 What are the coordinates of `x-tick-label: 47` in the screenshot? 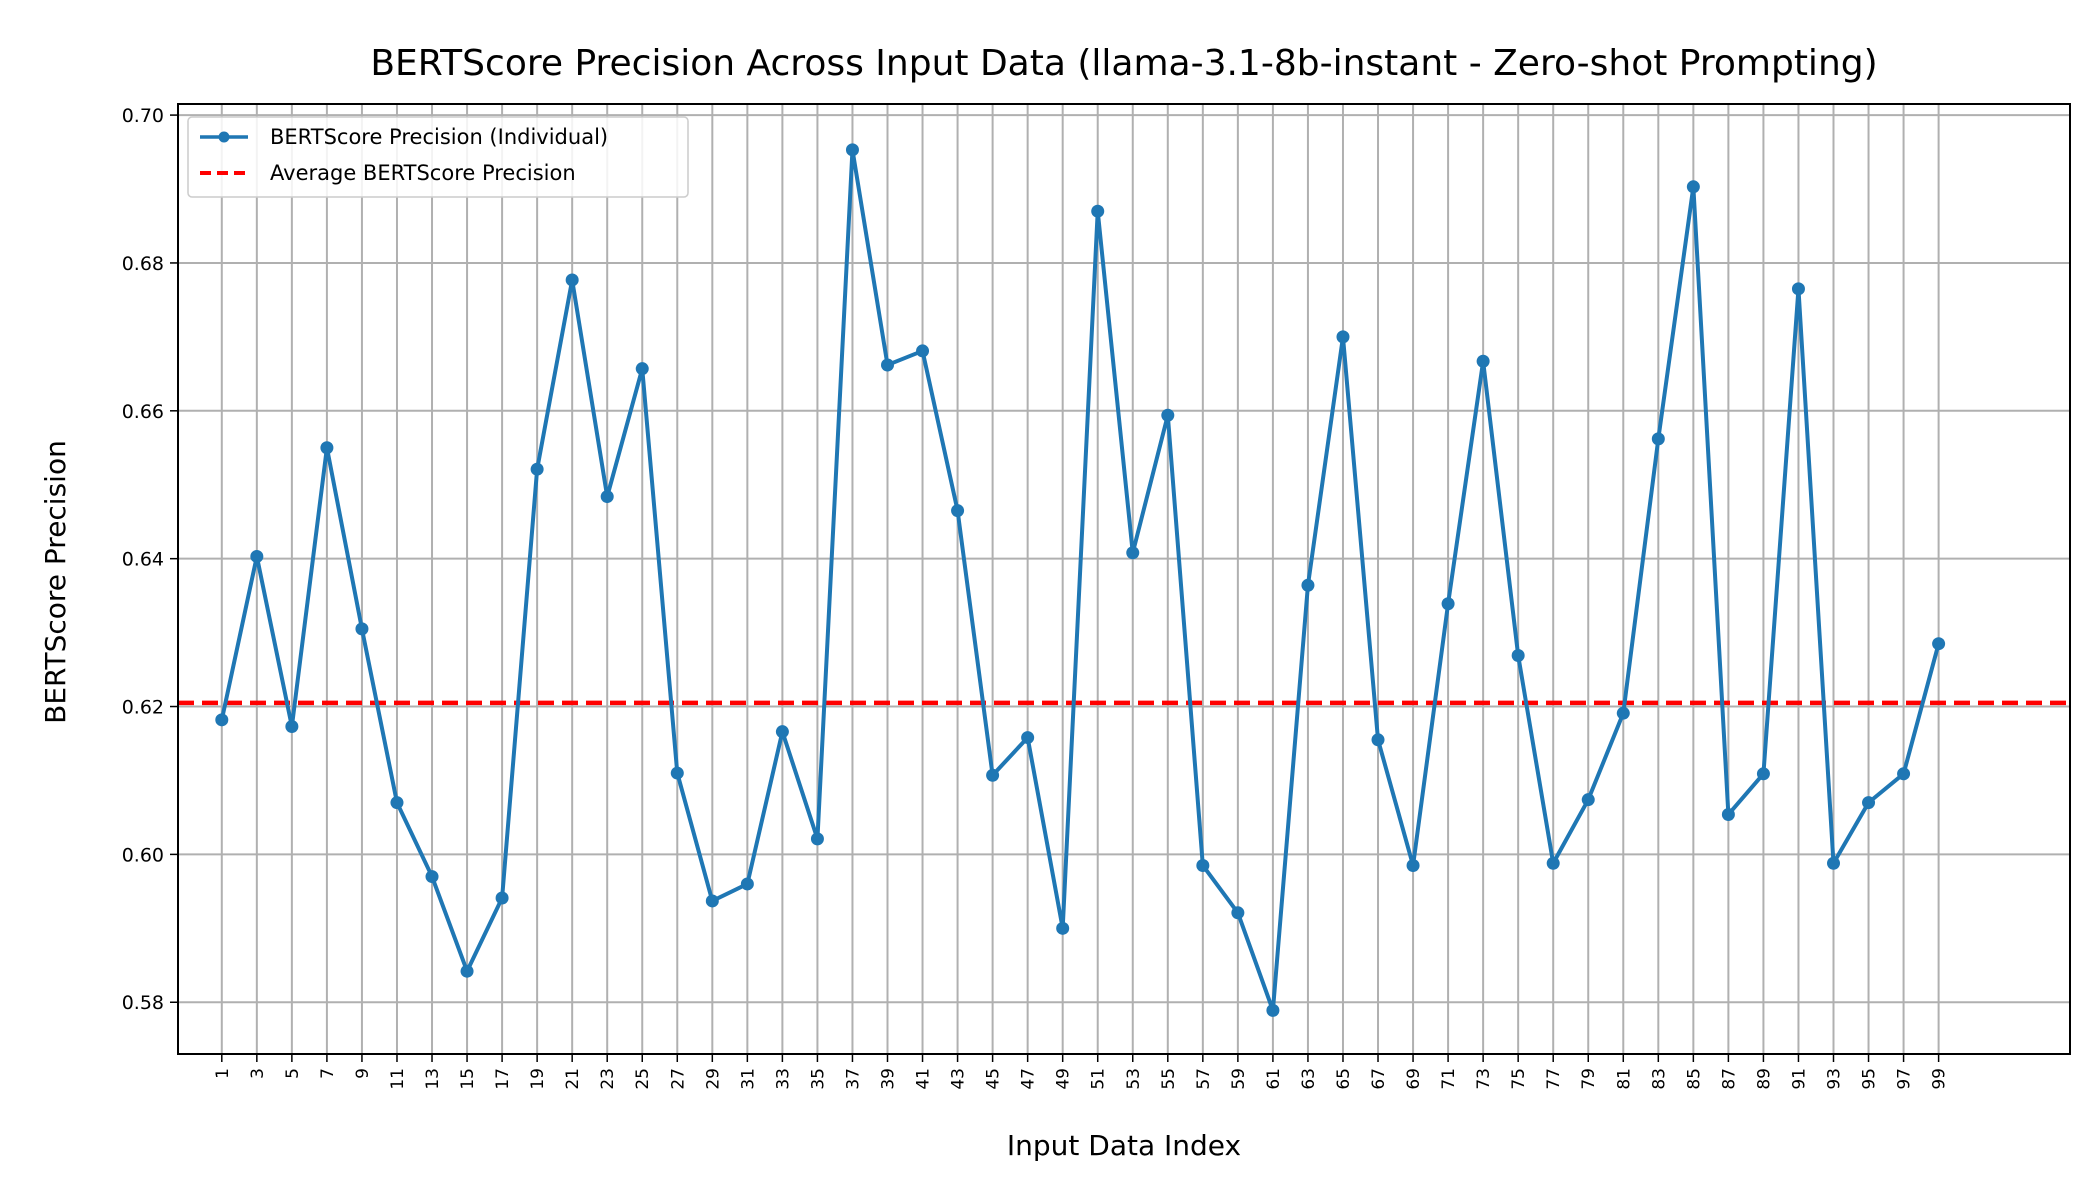 It's located at (1029, 1079).